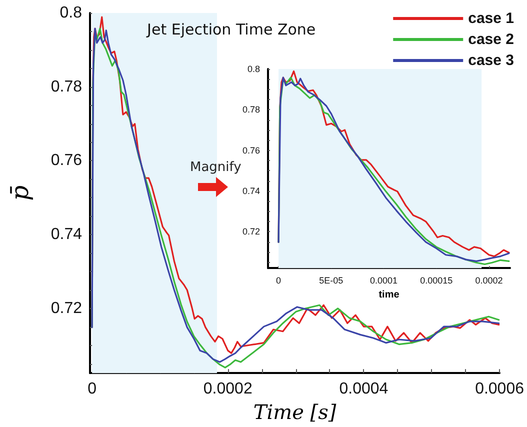 The height and width of the screenshot is (427, 527). Describe the element at coordinates (20, 193) in the screenshot. I see `y-axis-title: p̄` at that location.